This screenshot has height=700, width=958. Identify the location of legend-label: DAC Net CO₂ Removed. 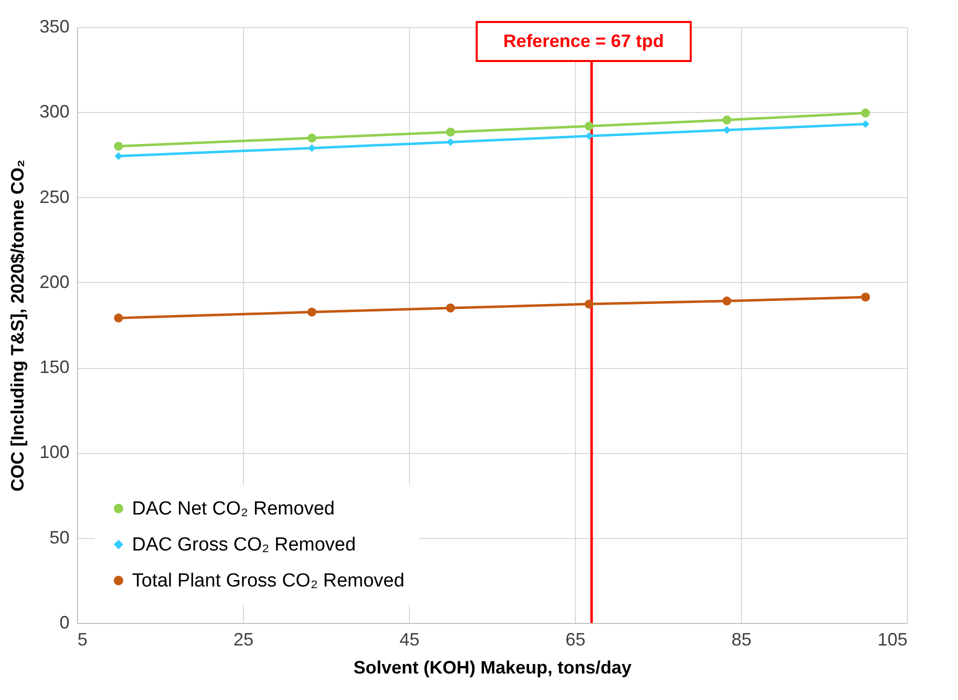
(233, 509).